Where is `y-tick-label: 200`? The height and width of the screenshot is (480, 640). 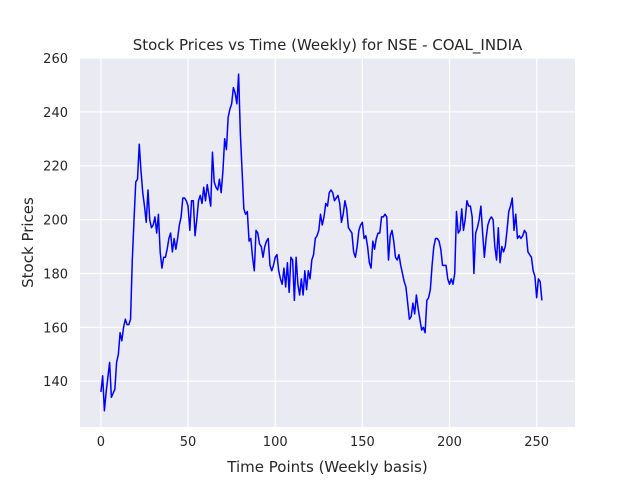 y-tick-label: 200 is located at coordinates (55, 221).